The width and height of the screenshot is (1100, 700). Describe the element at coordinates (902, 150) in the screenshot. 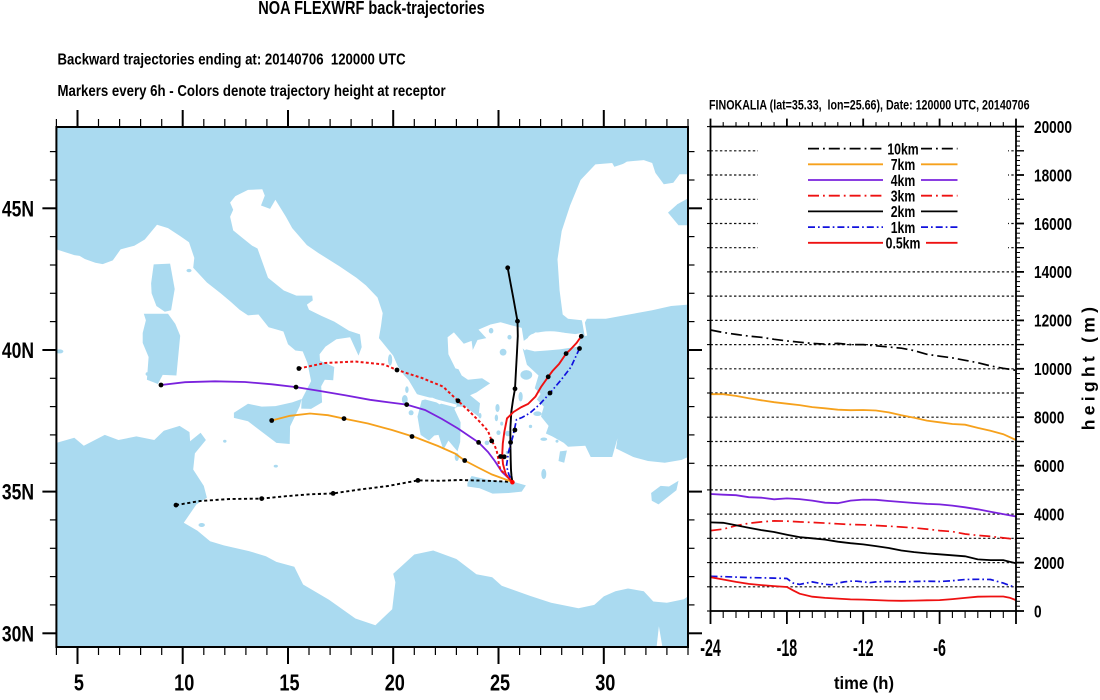

I see `svg-text: 10km` at that location.